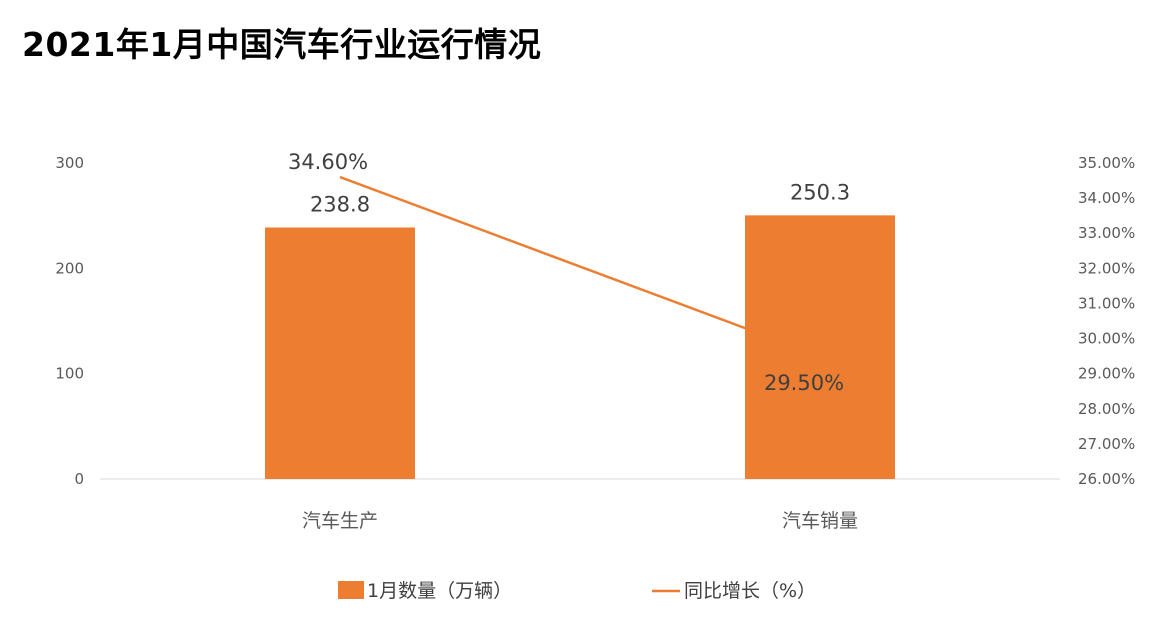  Describe the element at coordinates (580, 521) in the screenshot. I see `category-labels: 汽车生产 汽车销量` at that location.